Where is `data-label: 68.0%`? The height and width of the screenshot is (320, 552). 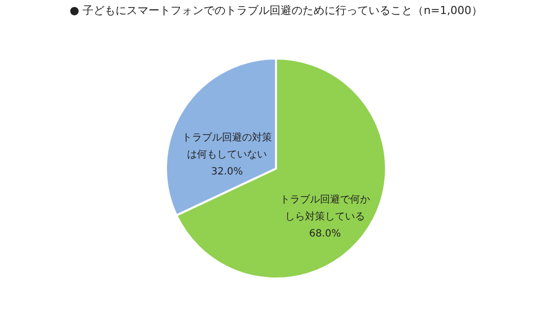 data-label: 68.0% is located at coordinates (325, 234).